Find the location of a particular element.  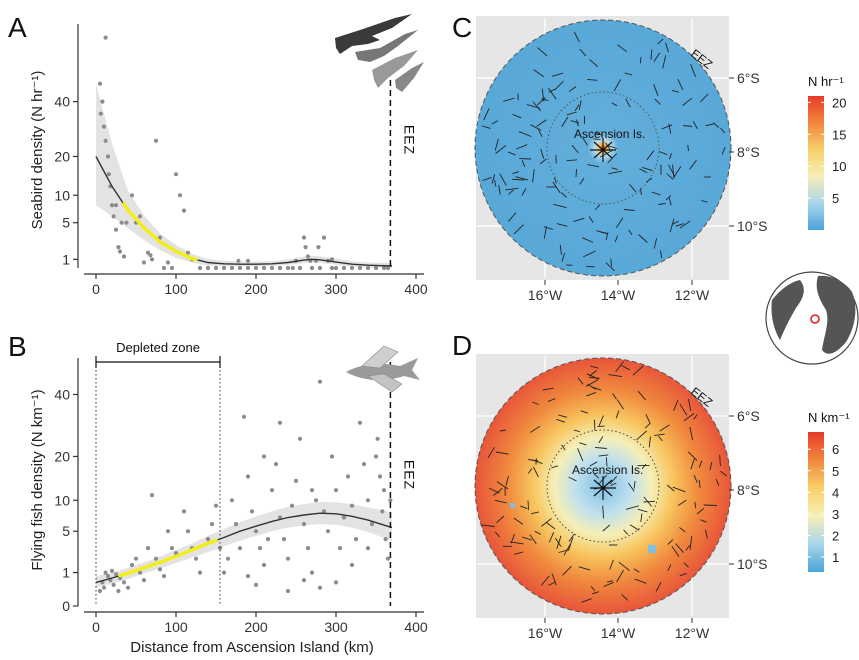

y-tick-label: 5 is located at coordinates (66, 531).